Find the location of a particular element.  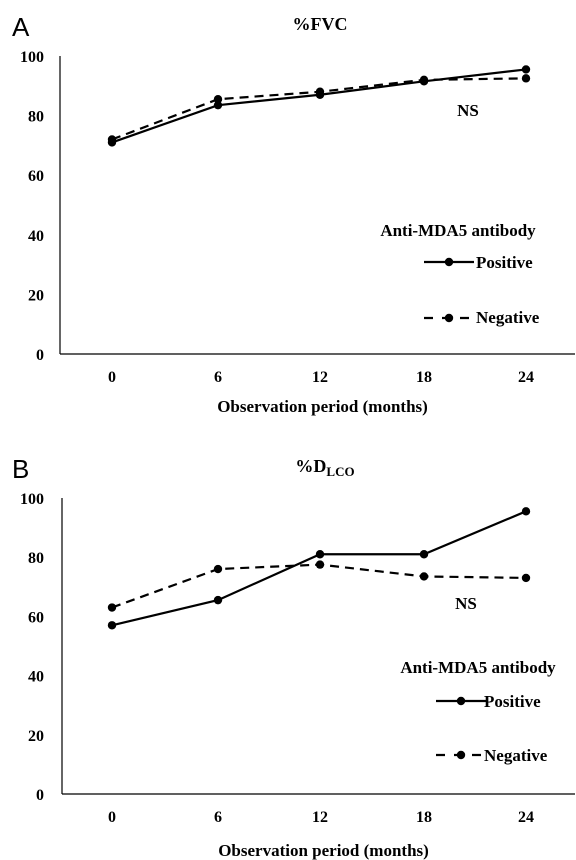

panel-b-legend-marker-positive is located at coordinates (461, 701).